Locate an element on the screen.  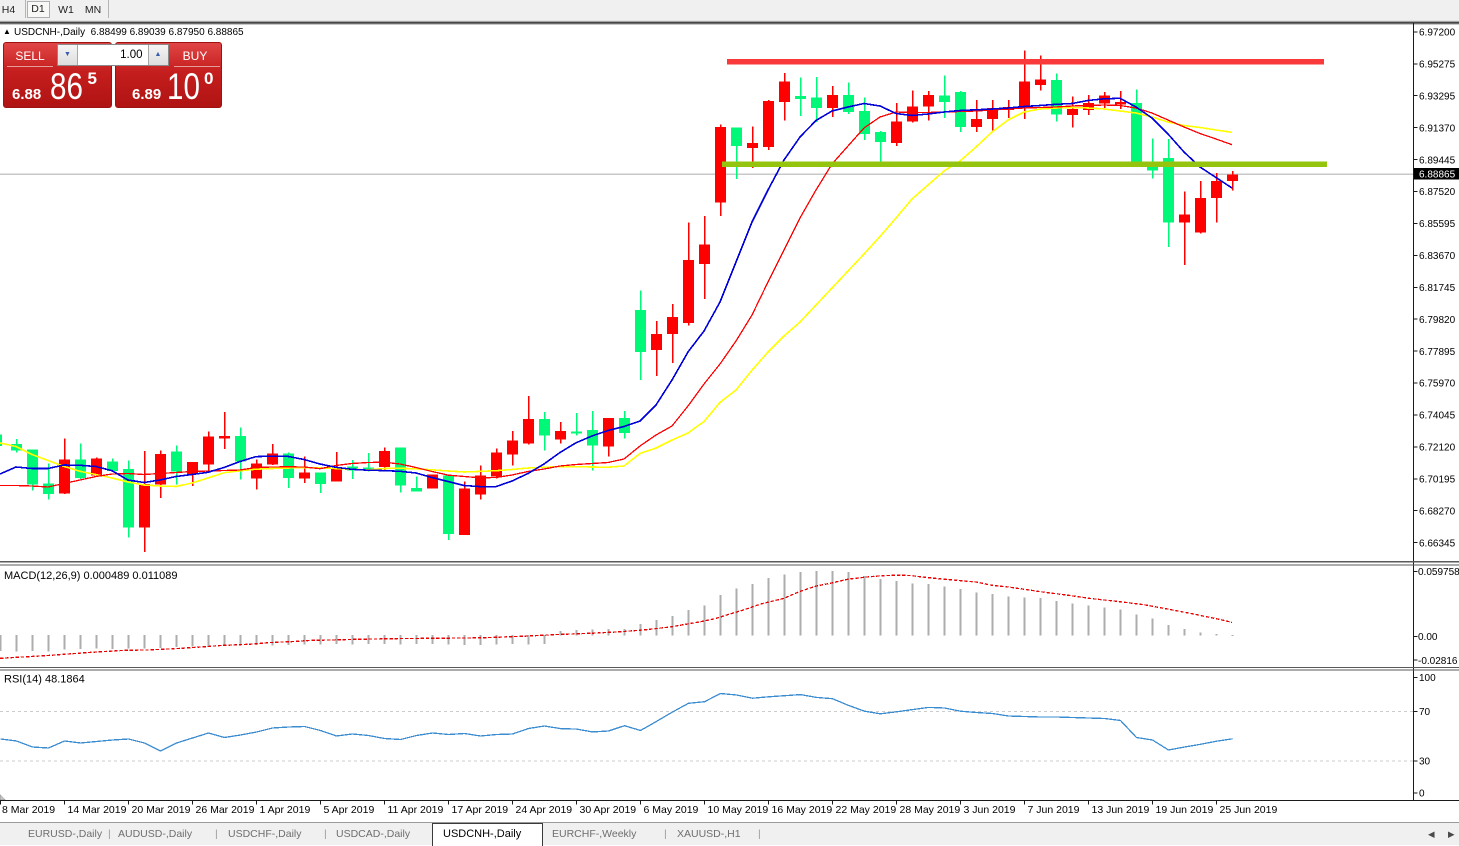
svg-text: 20 Mar 2019 is located at coordinates (161, 810).